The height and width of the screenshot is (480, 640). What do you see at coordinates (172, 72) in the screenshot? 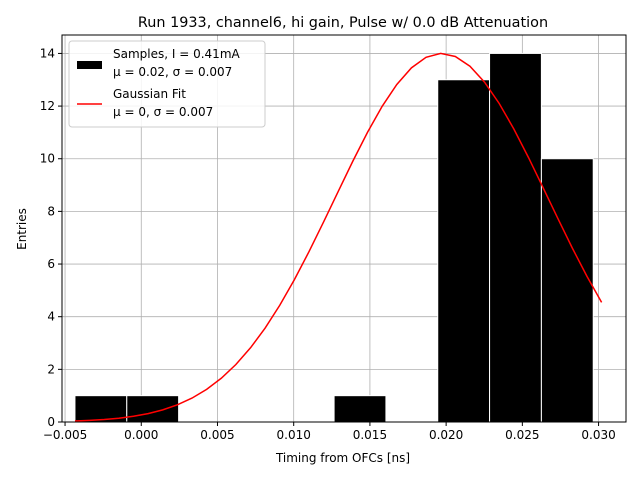
I see `legend-samples-line2: μ = 0.02, σ = 0.007` at bounding box center [172, 72].